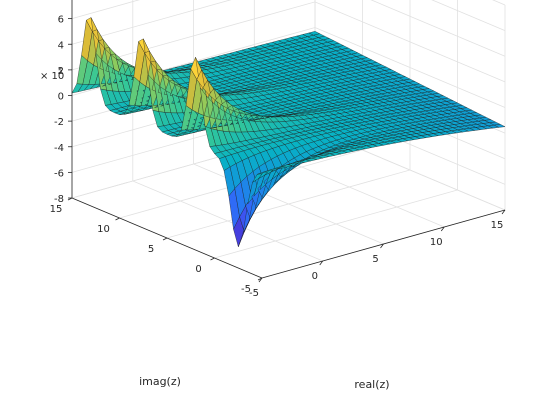 The width and height of the screenshot is (560, 420). What do you see at coordinates (151, 249) in the screenshot?
I see `y-tick-label: 5` at bounding box center [151, 249].